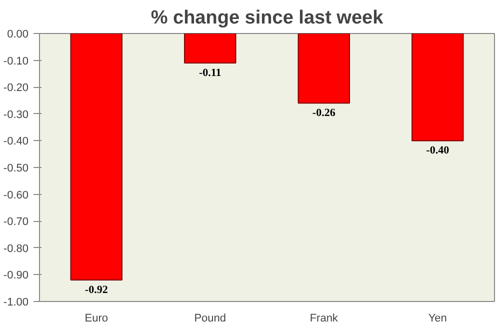 The image size is (502, 329). What do you see at coordinates (96, 290) in the screenshot?
I see `data-label: -0.92` at bounding box center [96, 290].